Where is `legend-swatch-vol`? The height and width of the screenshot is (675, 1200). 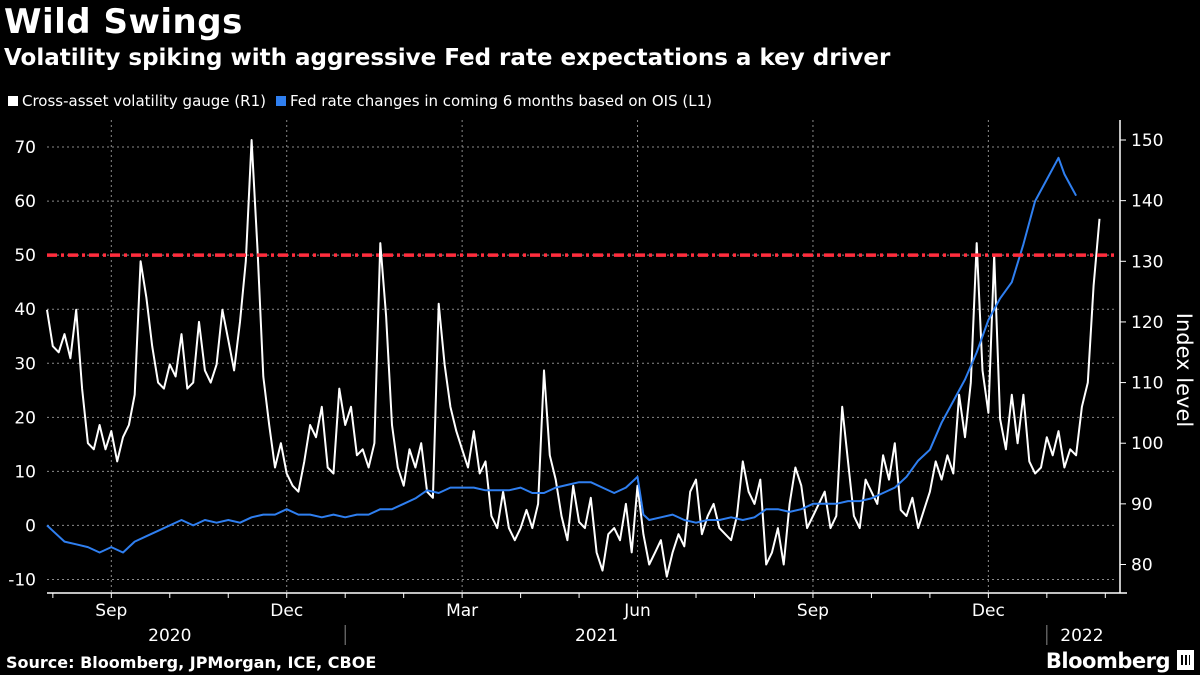
legend-swatch-vol is located at coordinates (13, 101).